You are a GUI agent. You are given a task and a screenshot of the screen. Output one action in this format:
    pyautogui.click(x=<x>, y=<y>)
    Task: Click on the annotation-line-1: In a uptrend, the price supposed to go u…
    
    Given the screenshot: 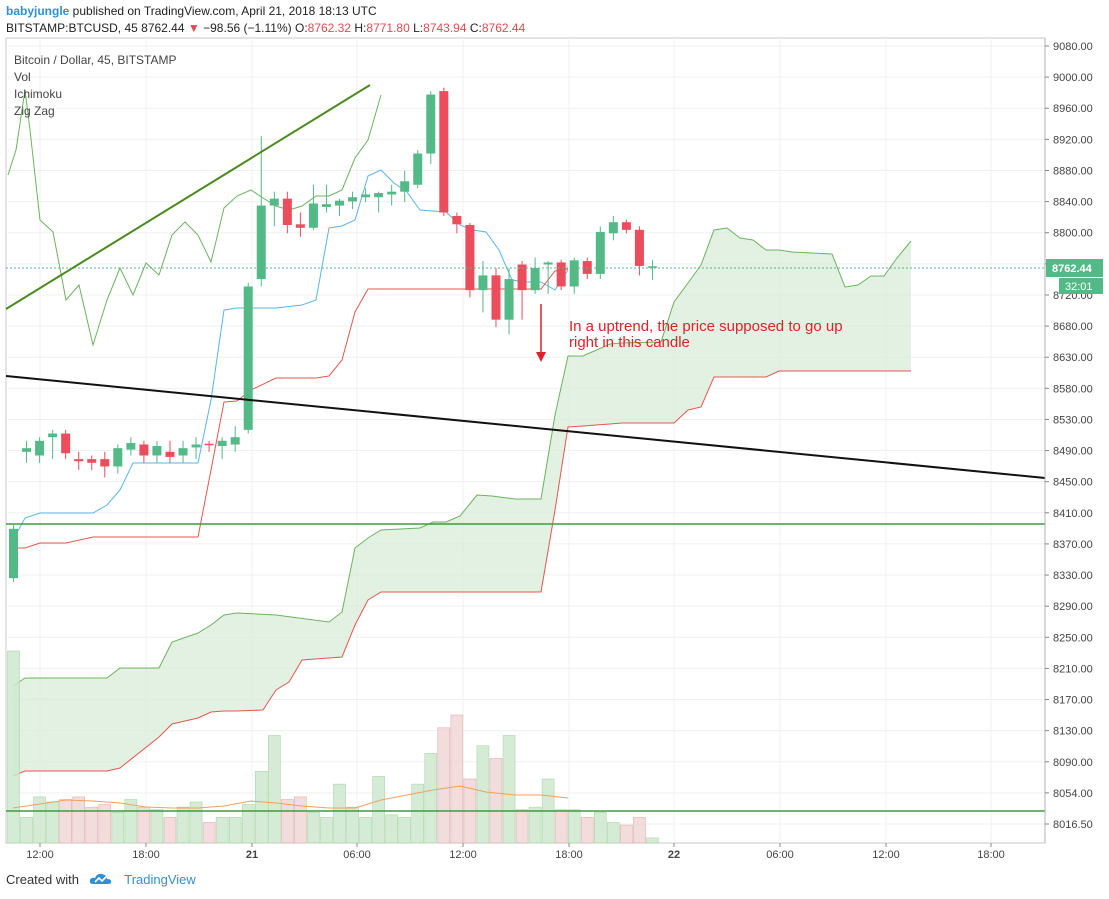 What is the action you would take?
    pyautogui.click(x=706, y=326)
    